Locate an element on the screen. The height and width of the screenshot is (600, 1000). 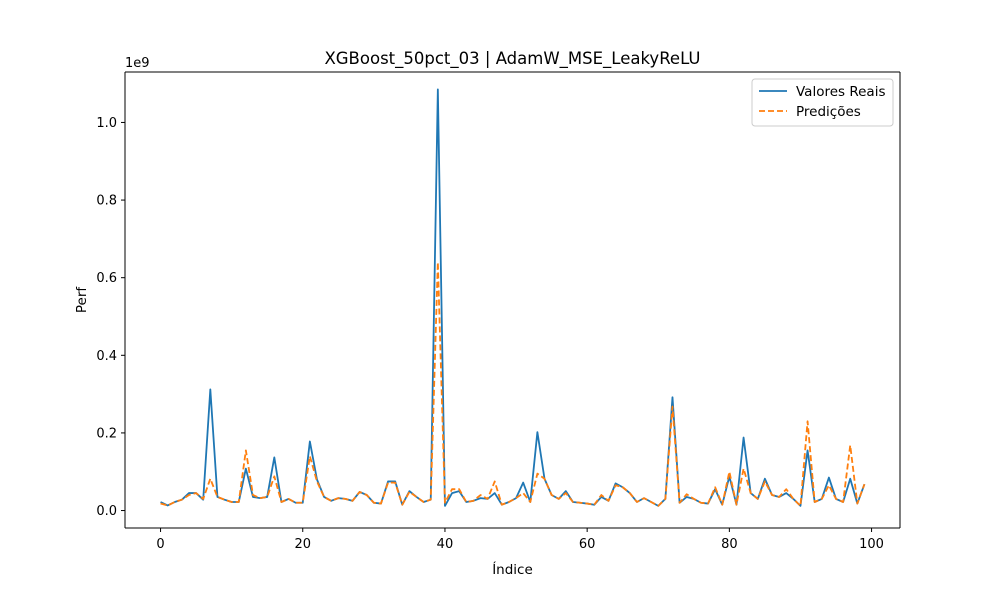
x-tick-label: 0 is located at coordinates (160, 544).